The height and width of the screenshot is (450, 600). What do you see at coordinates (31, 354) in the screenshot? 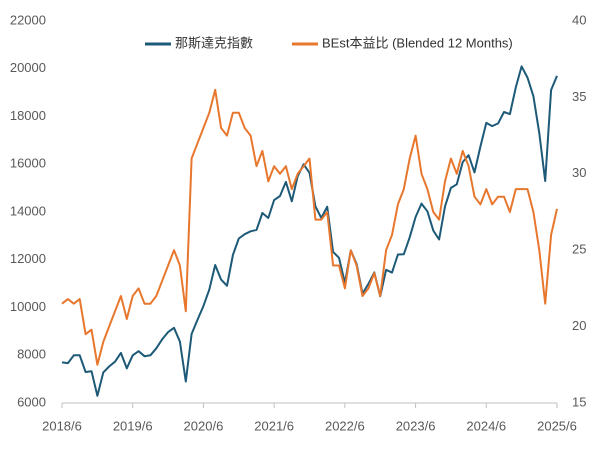
I see `y-tick-label: 8000` at bounding box center [31, 354].